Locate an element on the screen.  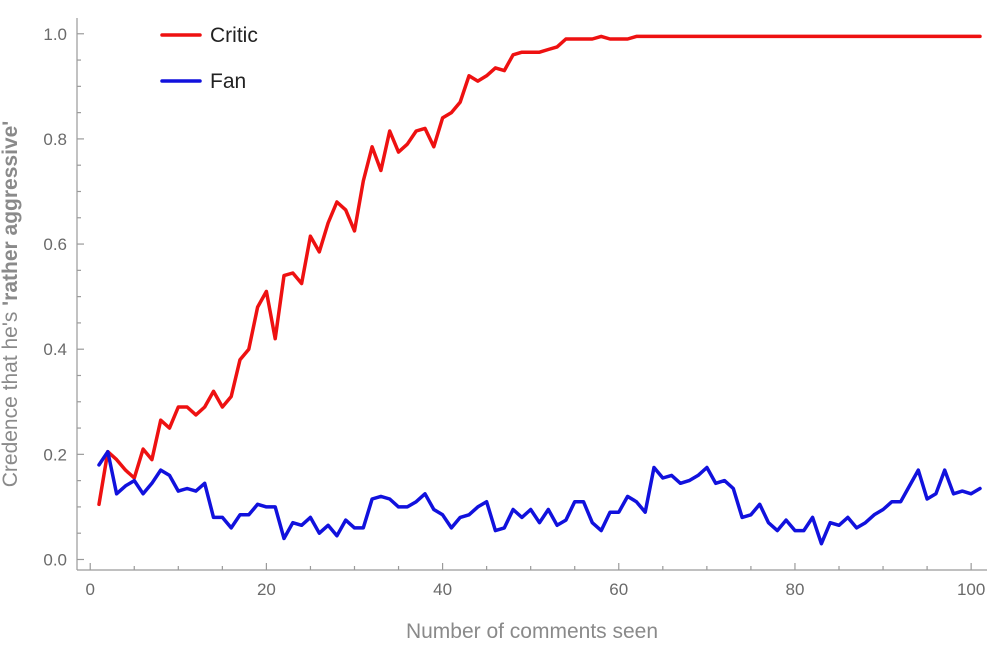
x-ticks: 0 20 40 60 80 100 is located at coordinates (535, 581).